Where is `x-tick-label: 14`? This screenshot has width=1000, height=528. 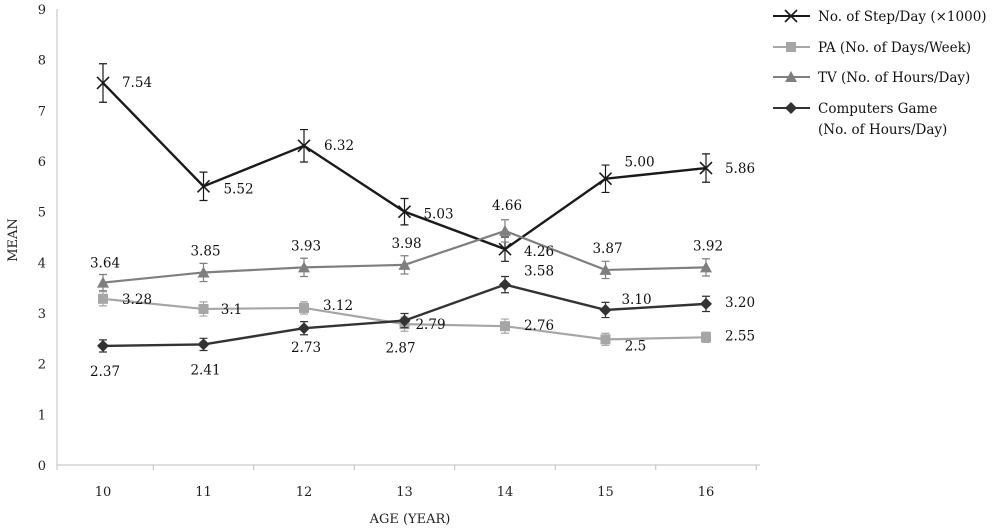
x-tick-label: 14 is located at coordinates (505, 492).